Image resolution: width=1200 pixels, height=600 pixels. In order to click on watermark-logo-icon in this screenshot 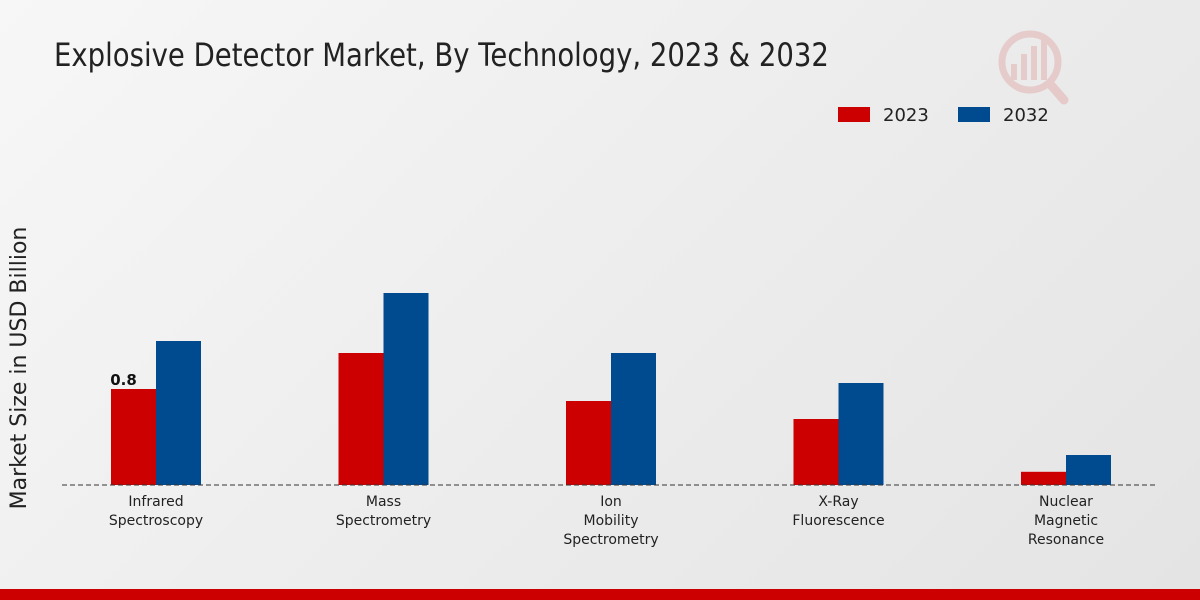, I will do `click(1033, 67)`.